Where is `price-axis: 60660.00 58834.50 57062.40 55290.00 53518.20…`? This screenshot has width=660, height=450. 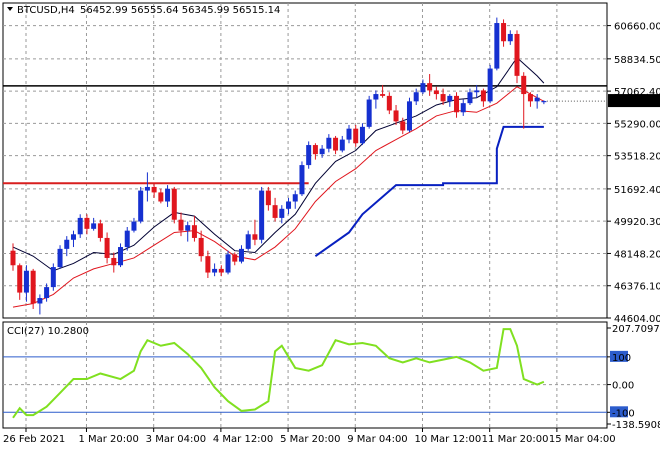 price-axis: 60660.00 58834.50 57062.40 55290.00 53518.20… is located at coordinates (633, 173).